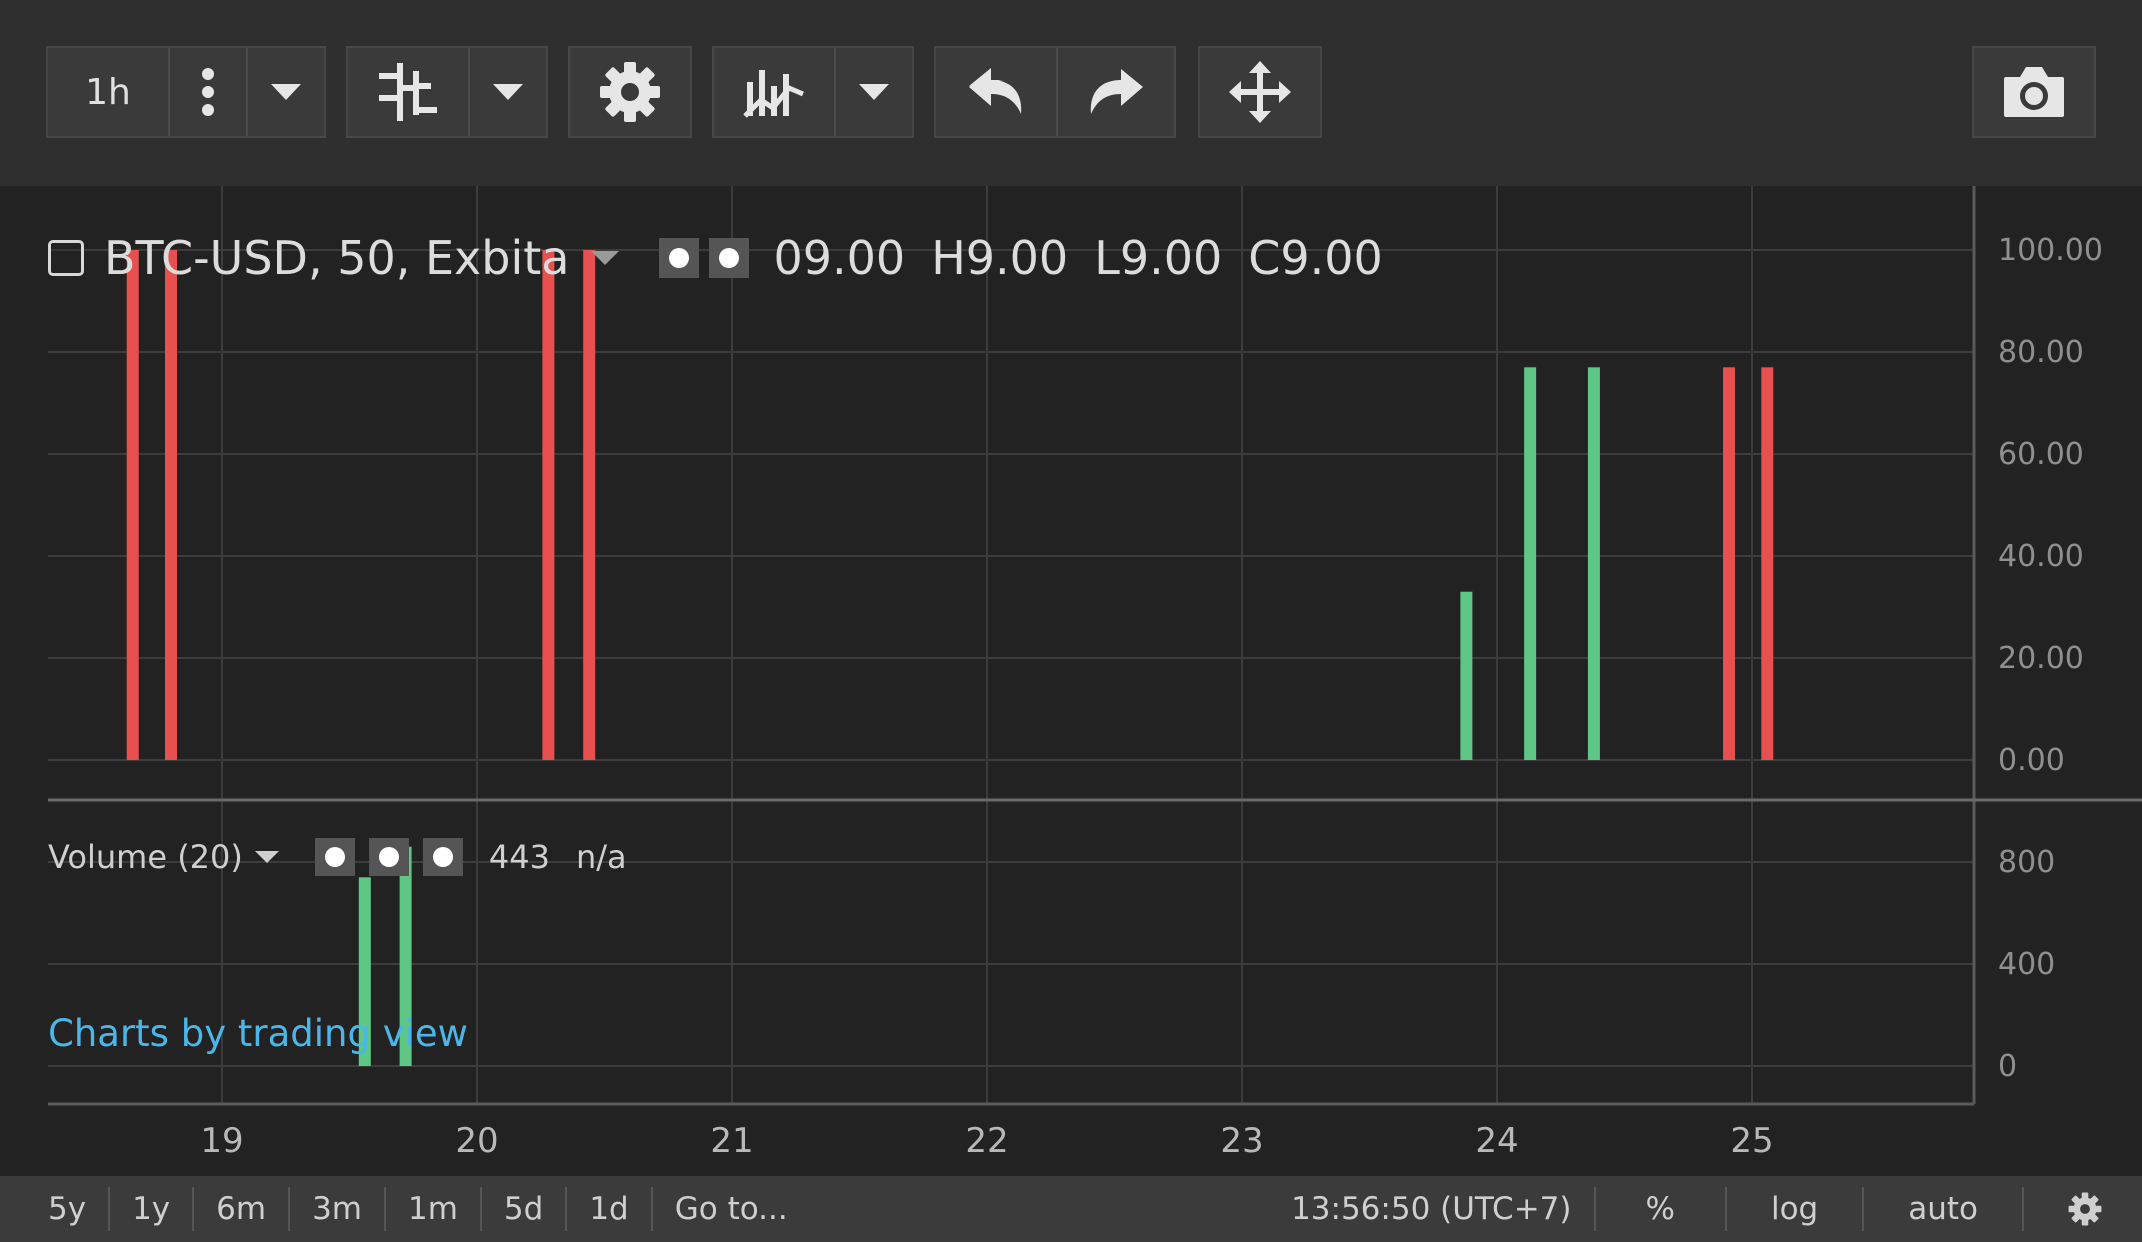 The width and height of the screenshot is (2142, 1242). Describe the element at coordinates (433, 1209) in the screenshot. I see `range-1m: 1m` at that location.